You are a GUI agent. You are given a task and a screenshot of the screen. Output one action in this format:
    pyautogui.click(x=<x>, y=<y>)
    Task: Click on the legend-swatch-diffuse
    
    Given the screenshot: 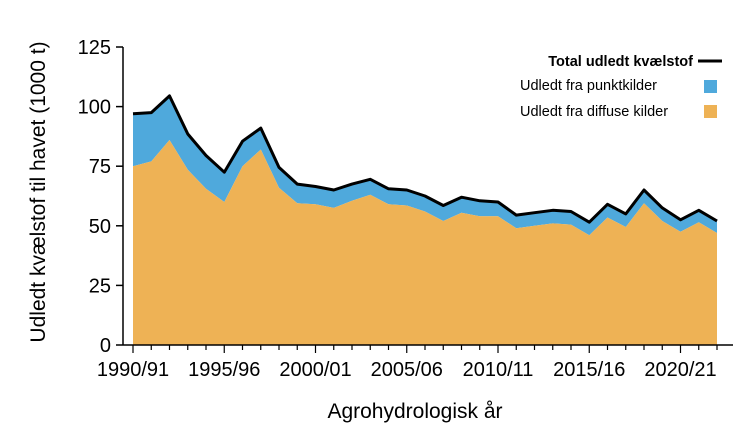 What is the action you would take?
    pyautogui.click(x=710, y=111)
    